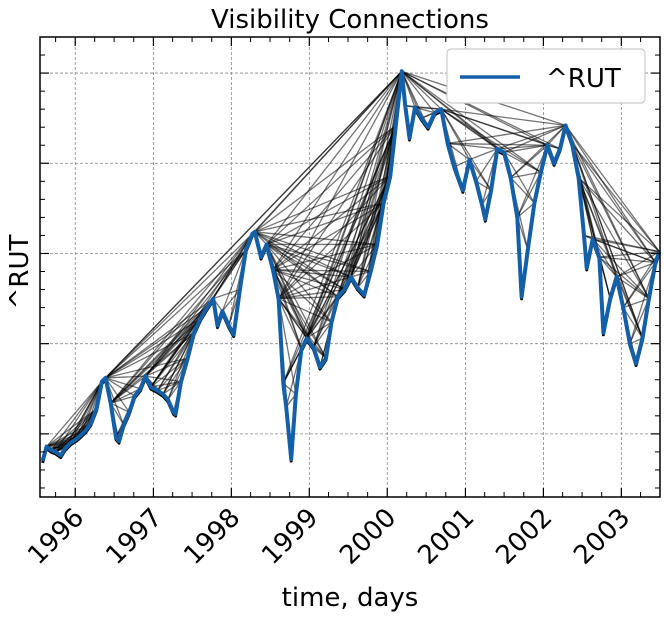 Image resolution: width=664 pixels, height=618 pixels. I want to click on x-tick-label: 2000, so click(368, 537).